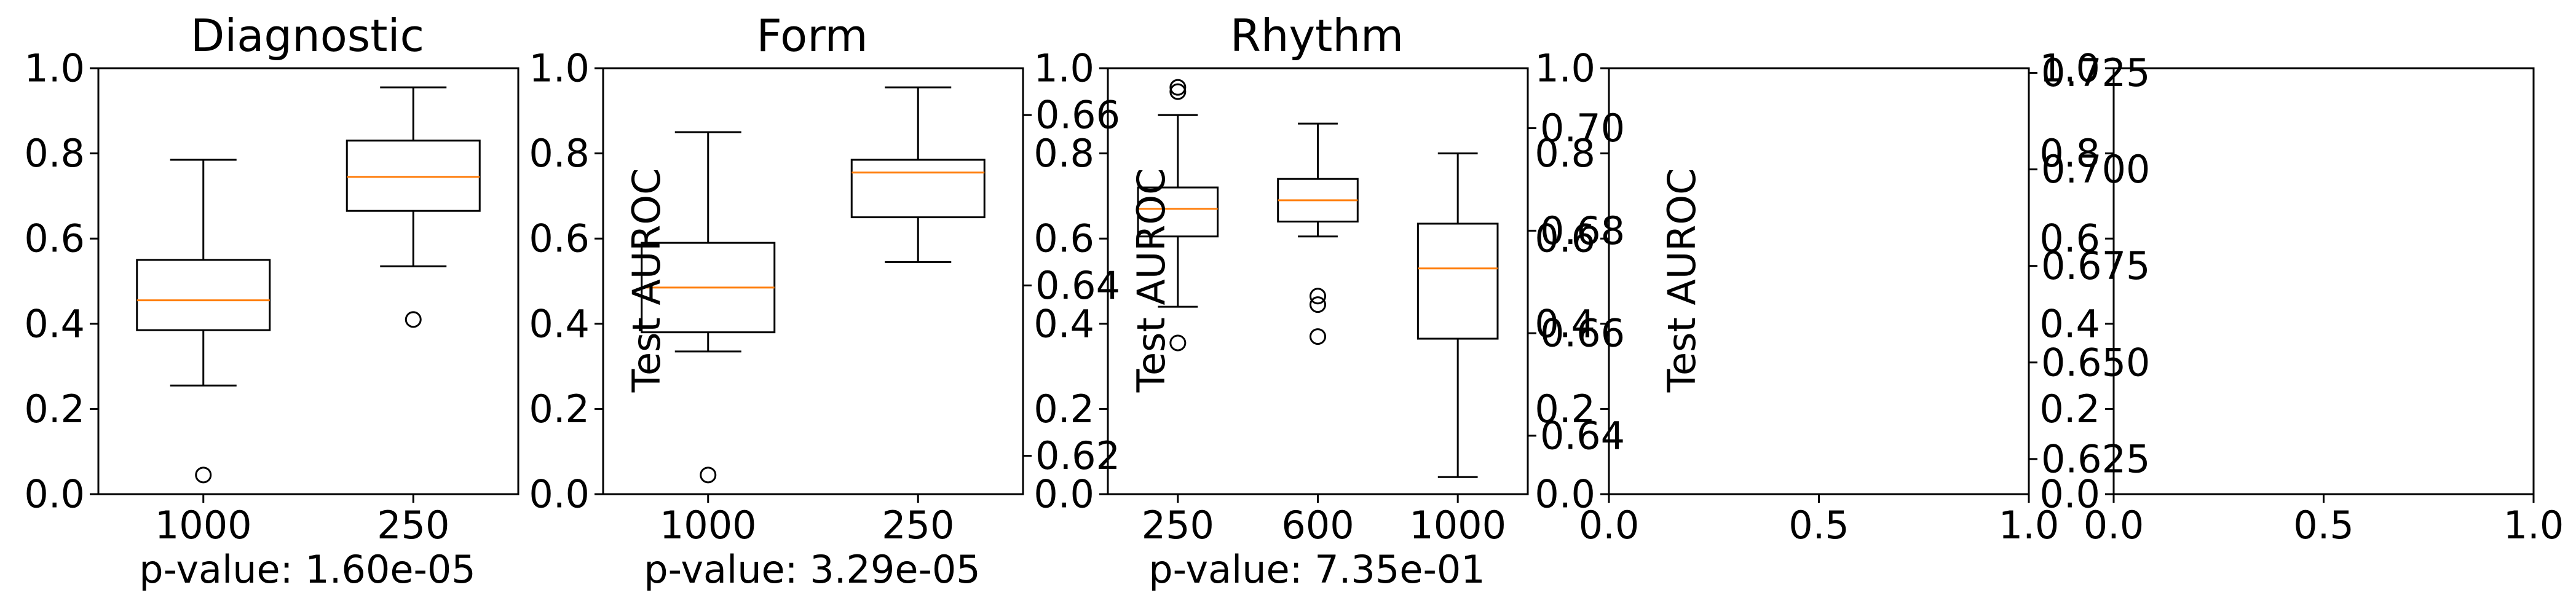  What do you see at coordinates (1457, 525) in the screenshot?
I see `x-tick-label-rhythm: 1000` at bounding box center [1457, 525].